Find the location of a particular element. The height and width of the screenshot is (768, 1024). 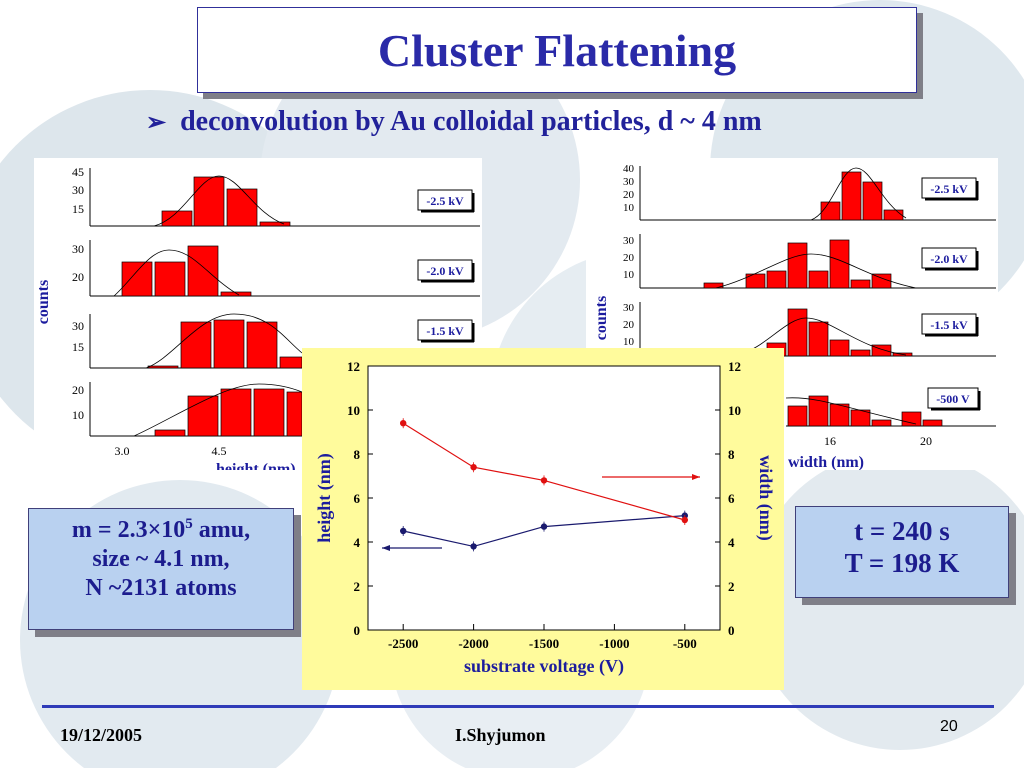

info-time-line: t = 240 s is located at coordinates (902, 531).